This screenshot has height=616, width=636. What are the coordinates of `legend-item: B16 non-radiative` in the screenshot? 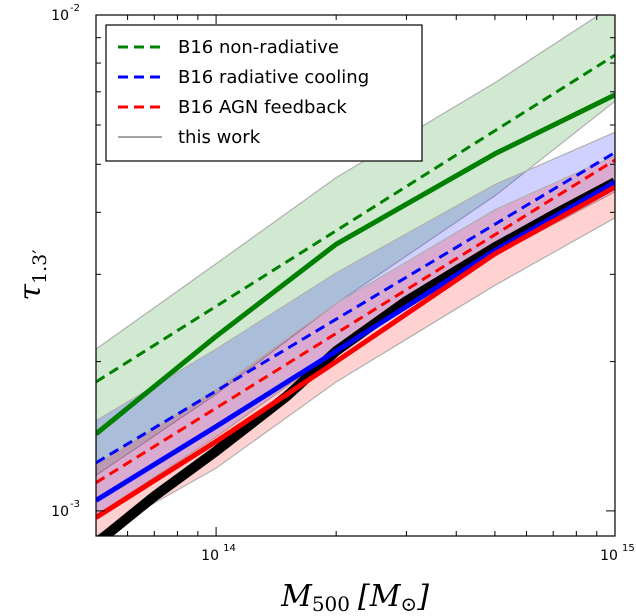 It's located at (228, 47).